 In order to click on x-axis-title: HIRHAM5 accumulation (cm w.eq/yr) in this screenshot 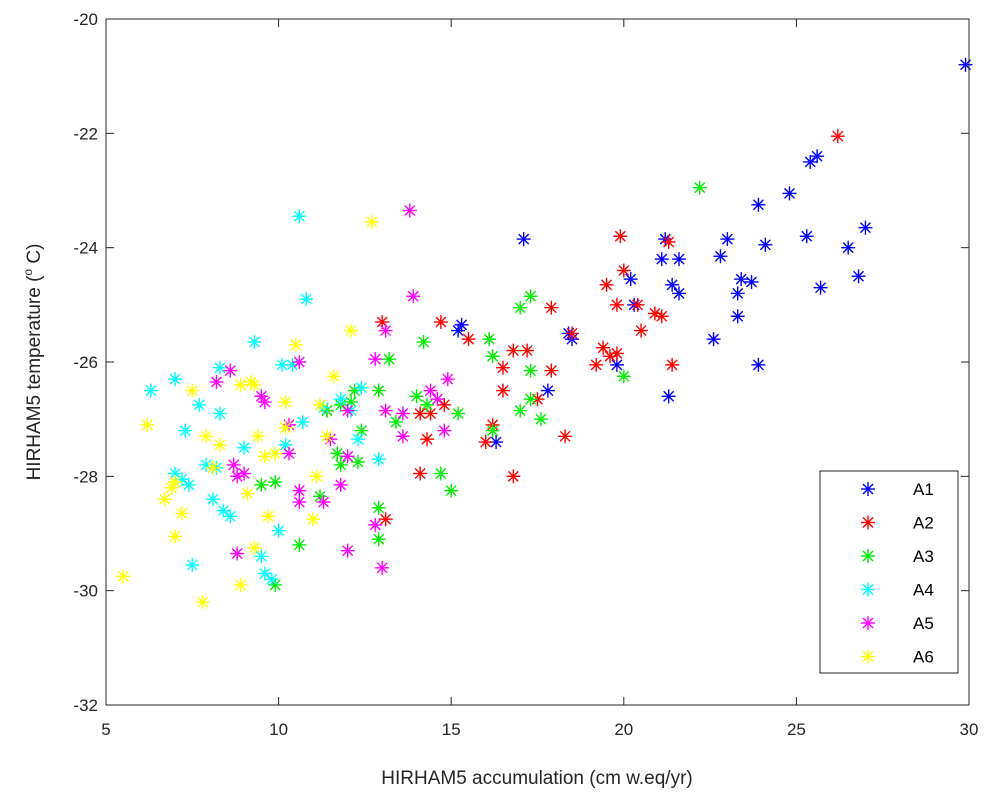, I will do `click(536, 778)`.